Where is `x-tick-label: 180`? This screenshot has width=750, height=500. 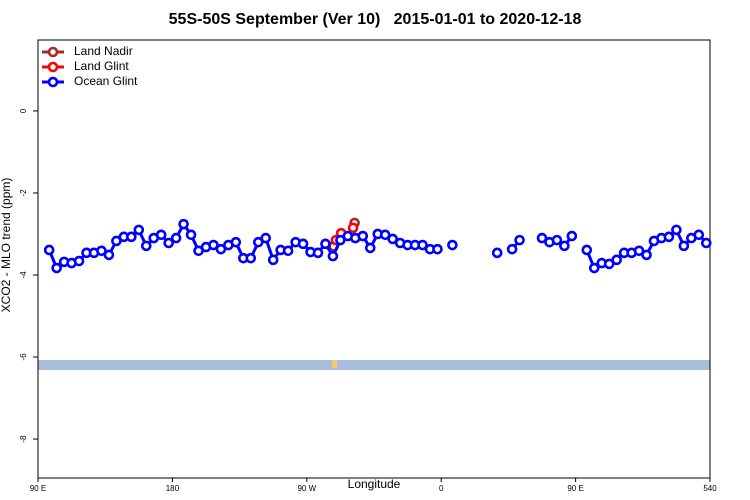
x-tick-label: 180 is located at coordinates (173, 488).